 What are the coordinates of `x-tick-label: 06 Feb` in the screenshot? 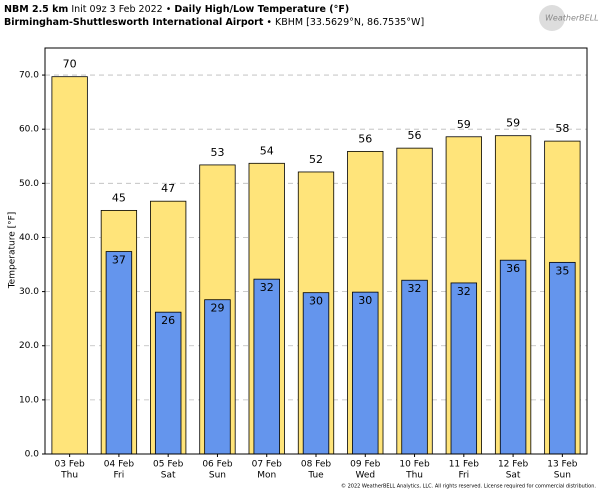 It's located at (217, 465).